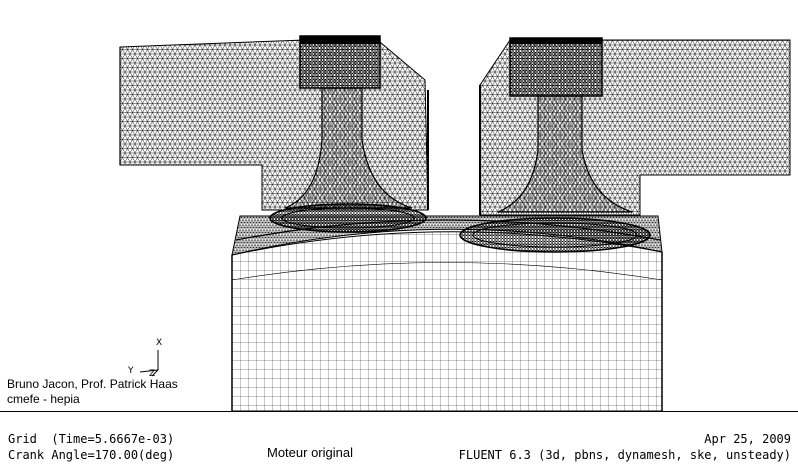  Describe the element at coordinates (92, 384) in the screenshot. I see `credits-authors: Bruno Jacon, Prof. Patrick Haas` at that location.